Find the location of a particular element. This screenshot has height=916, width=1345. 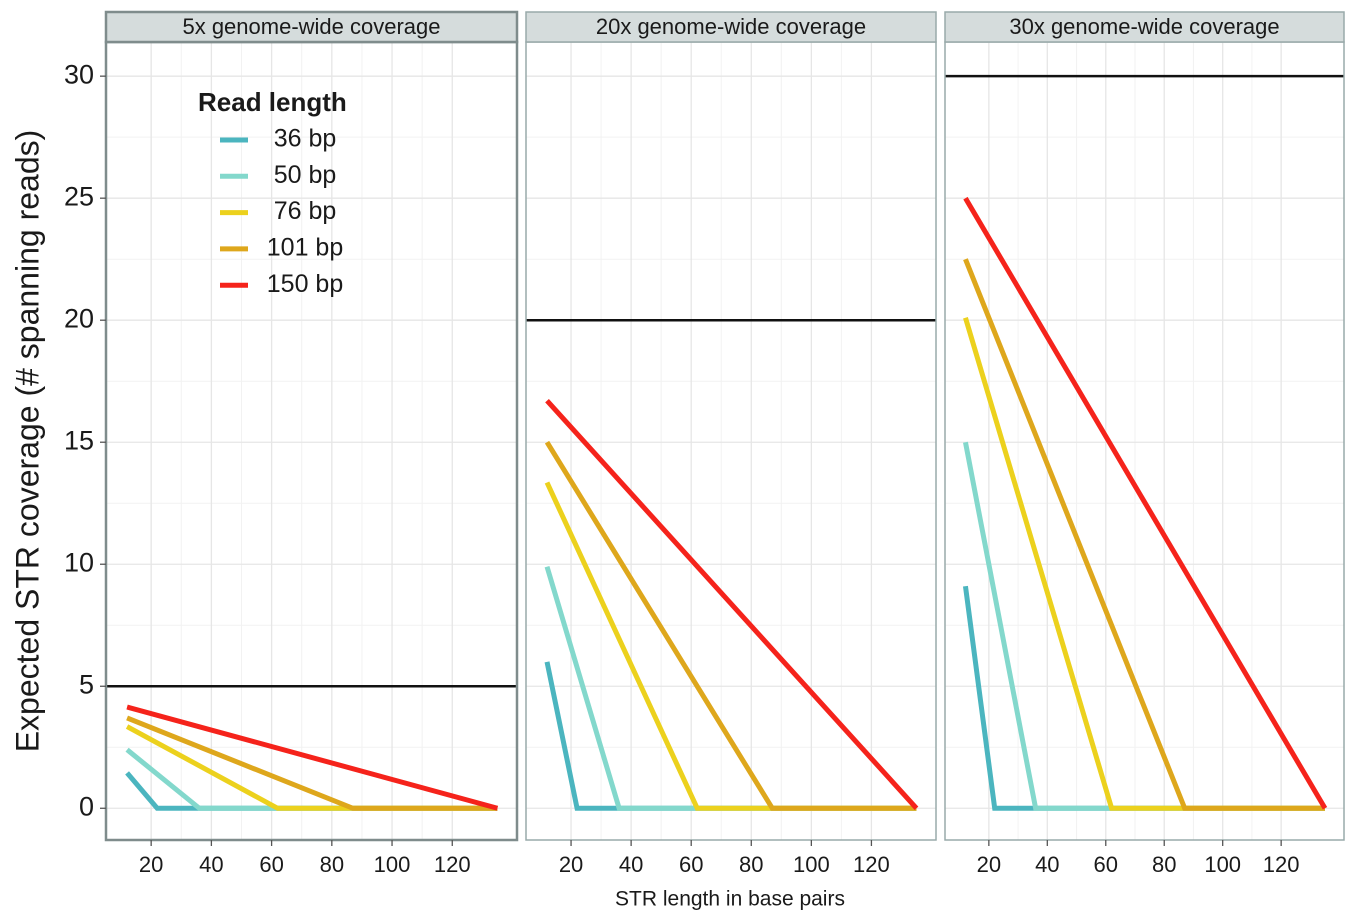

y-tick-label: 0 is located at coordinates (86, 806).